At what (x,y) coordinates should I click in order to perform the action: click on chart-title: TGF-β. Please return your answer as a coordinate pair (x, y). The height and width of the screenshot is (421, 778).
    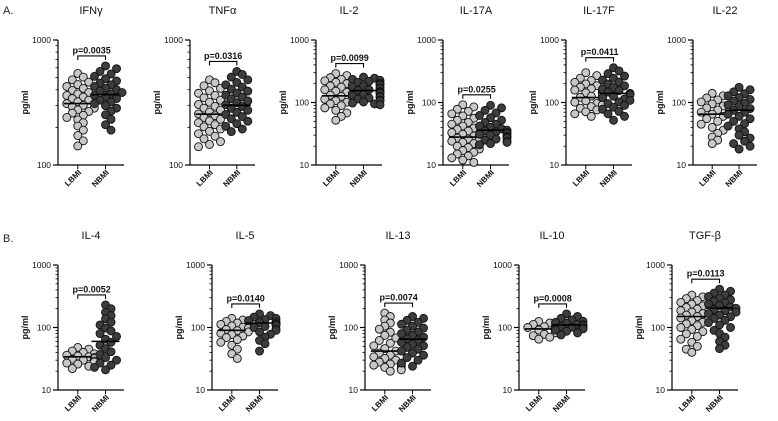
    Looking at the image, I should click on (705, 236).